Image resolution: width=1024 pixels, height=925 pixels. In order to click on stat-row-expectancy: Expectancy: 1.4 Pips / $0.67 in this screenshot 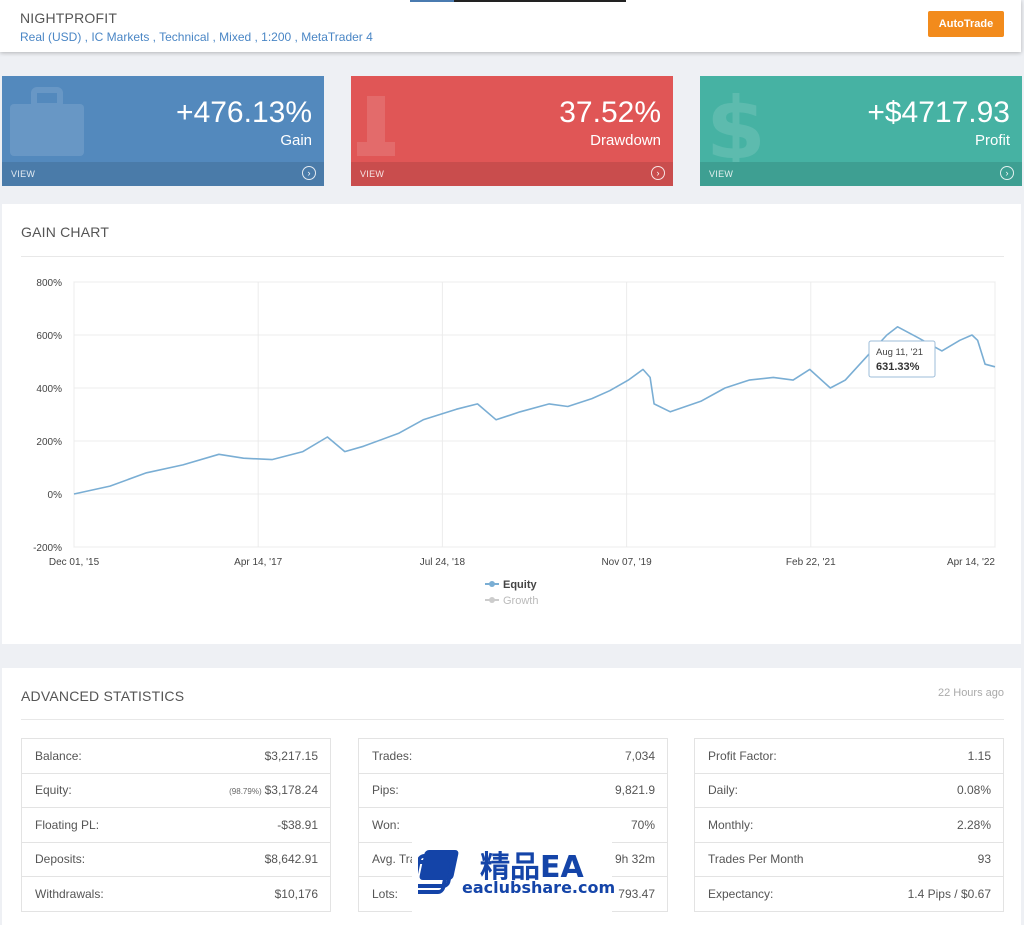, I will do `click(849, 894)`.